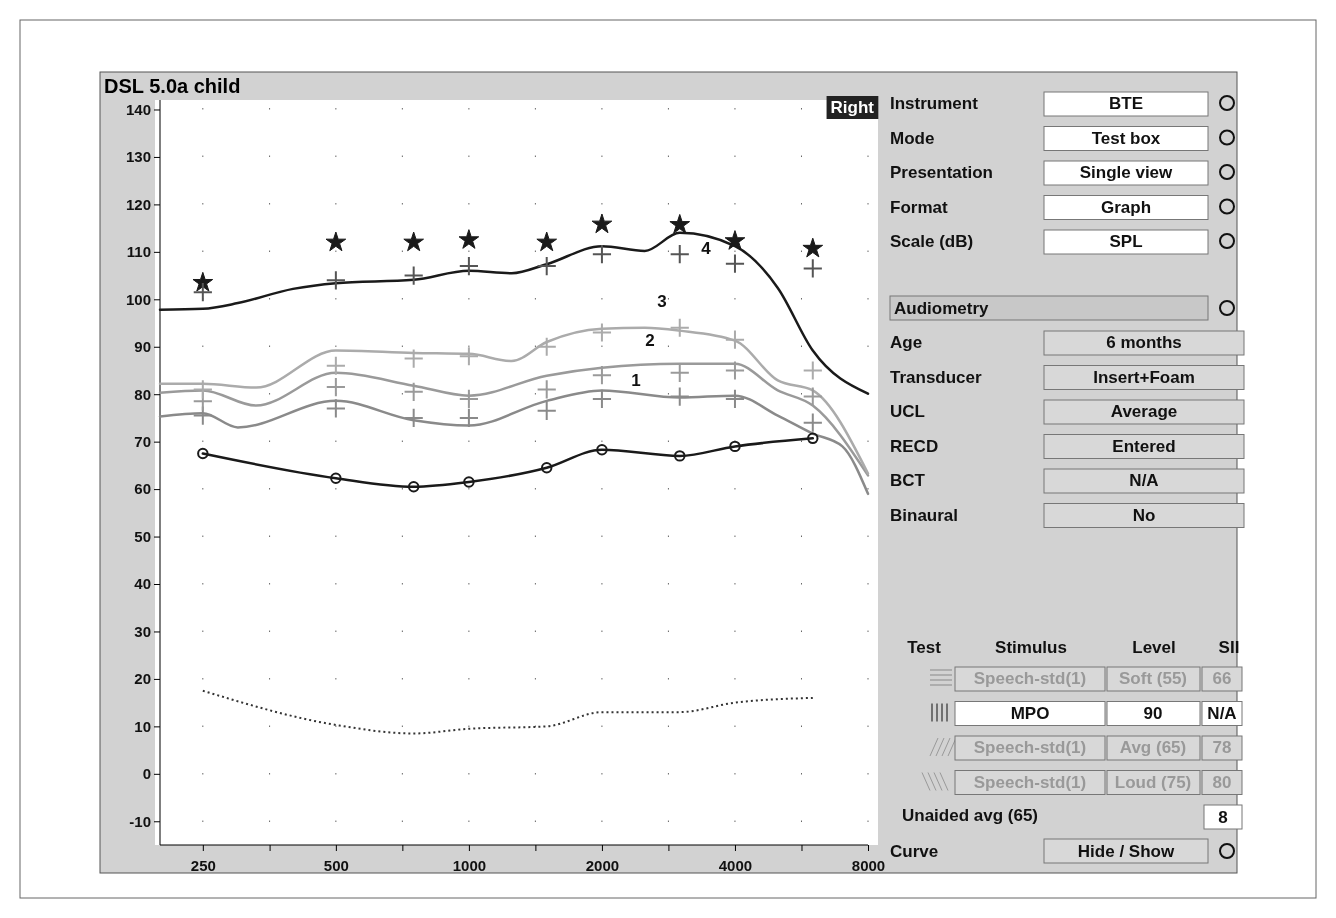 The width and height of the screenshot is (1336, 918). I want to click on y-tick-label: 40, so click(142, 584).